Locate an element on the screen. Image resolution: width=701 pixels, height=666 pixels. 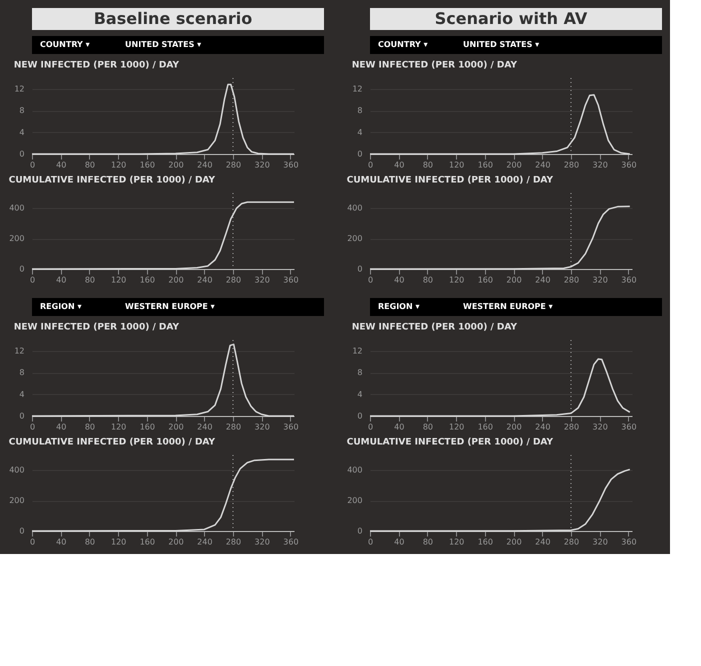
chart-subtitle: Baseline scenario is located at coordinates (173, 18).